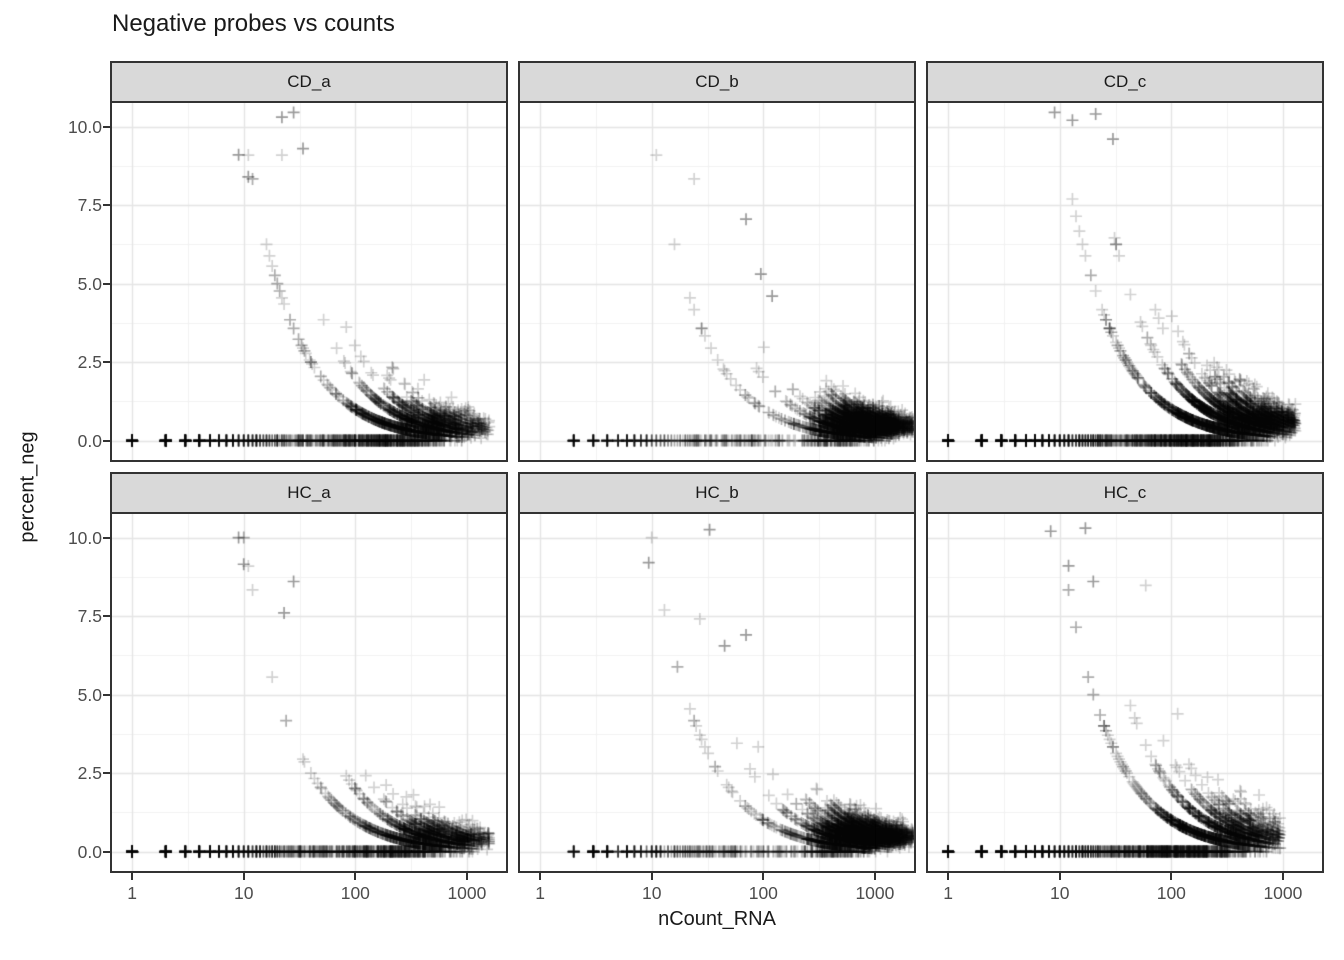 Image resolution: width=1344 pixels, height=960 pixels. I want to click on facet-strip-label: CD_a, so click(309, 81).